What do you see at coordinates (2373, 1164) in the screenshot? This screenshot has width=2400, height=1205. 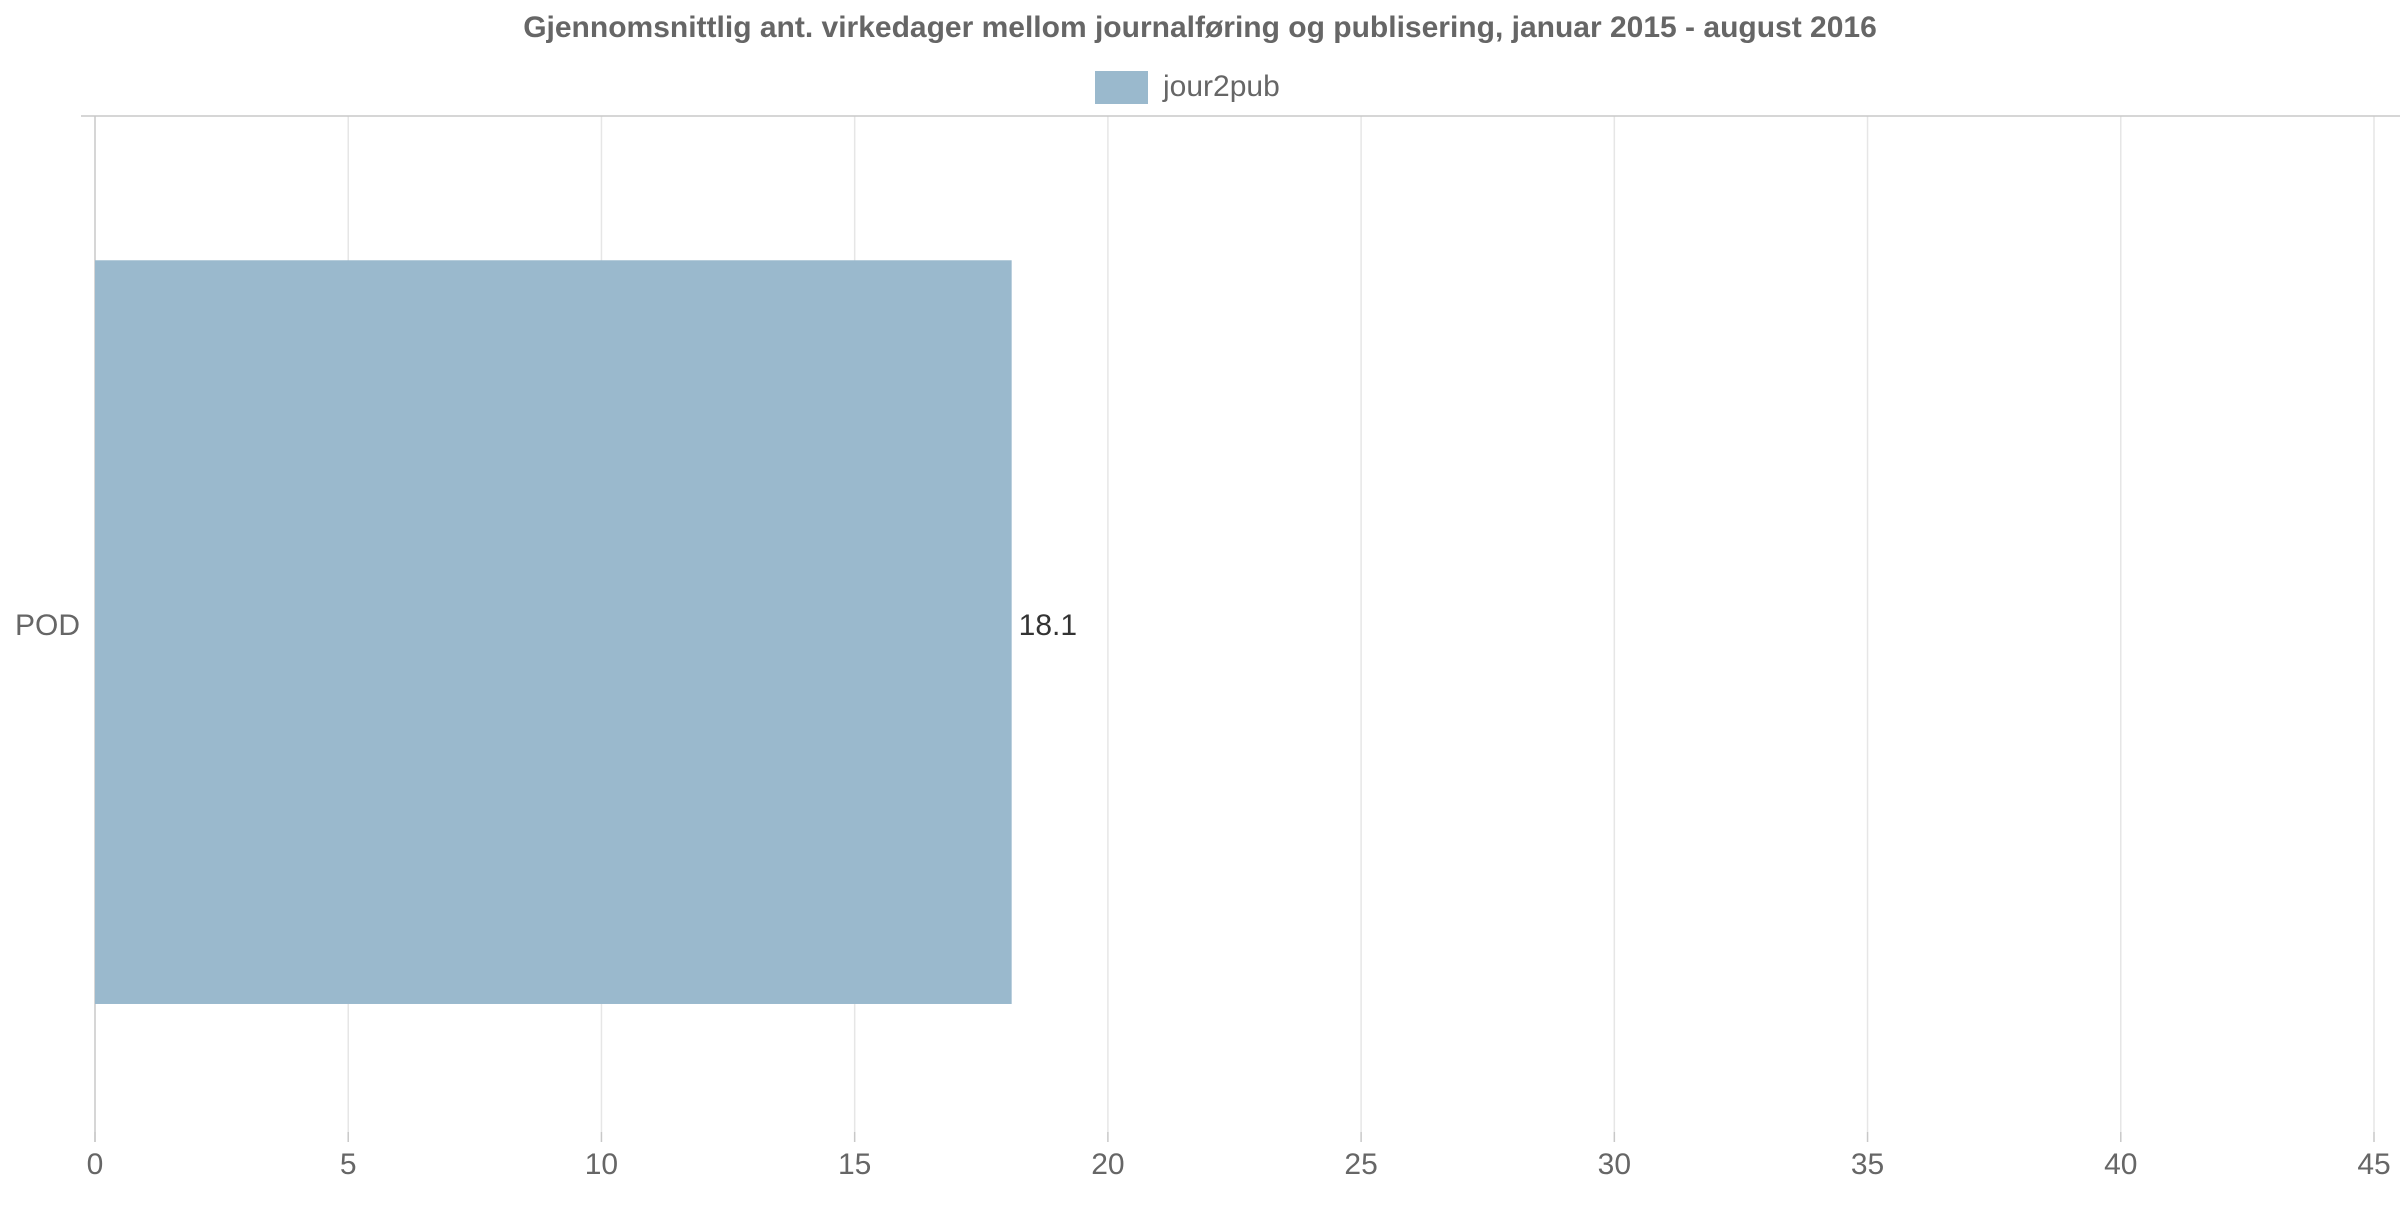 I see `x-tick-label-9: 45` at bounding box center [2373, 1164].